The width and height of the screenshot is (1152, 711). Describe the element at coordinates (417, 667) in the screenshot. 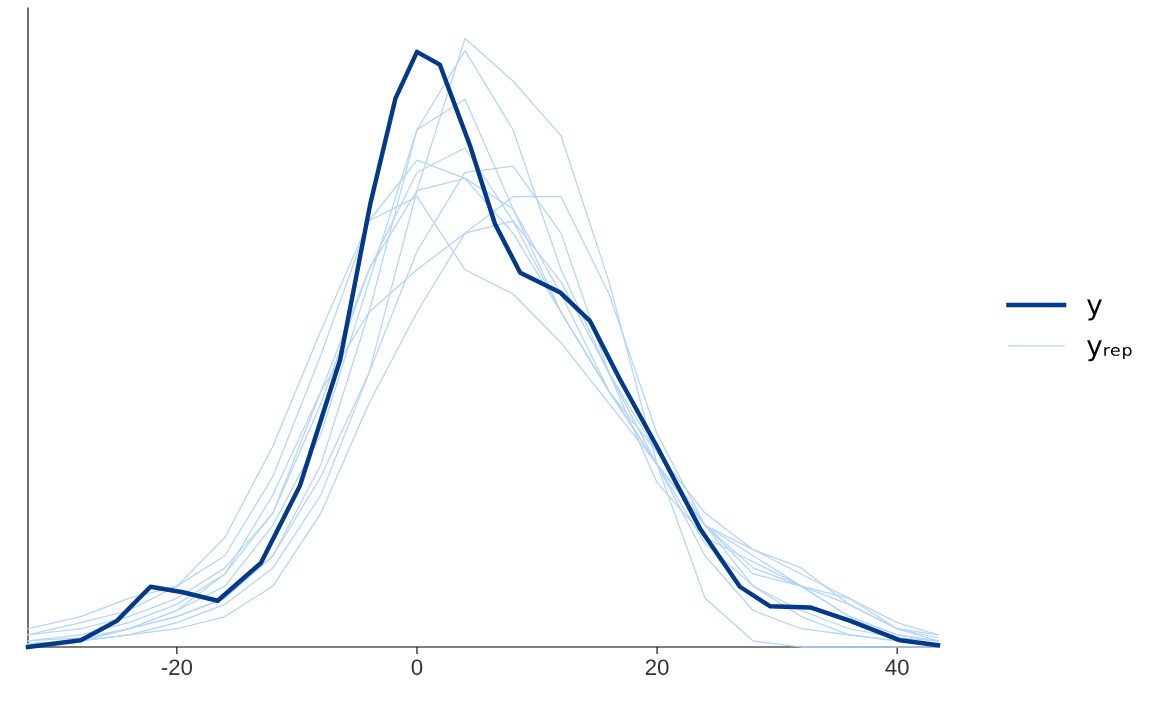

I see `x-tick-label: 0` at that location.